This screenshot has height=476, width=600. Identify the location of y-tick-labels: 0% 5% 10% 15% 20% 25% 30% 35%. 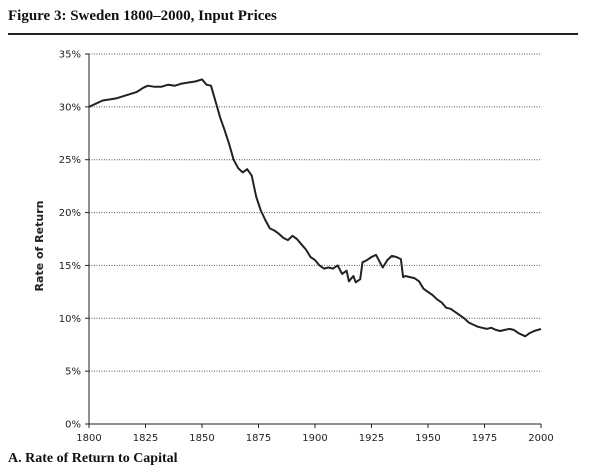
(70, 240).